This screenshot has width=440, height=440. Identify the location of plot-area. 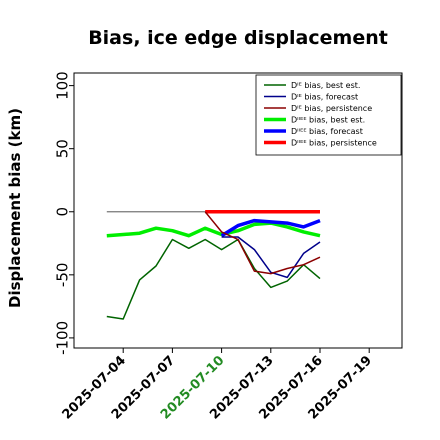
(213, 265).